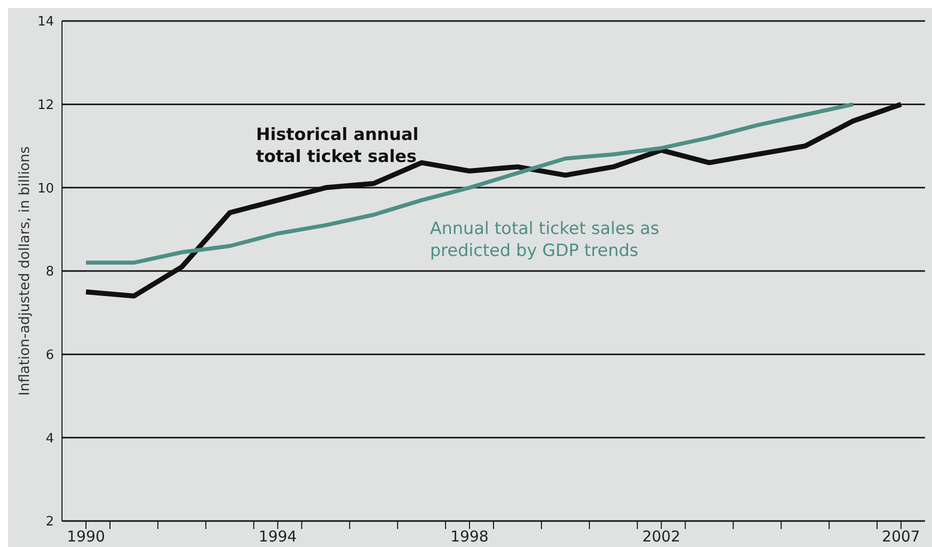 The width and height of the screenshot is (932, 547). I want to click on x-tick-label: 1990, so click(86, 537).